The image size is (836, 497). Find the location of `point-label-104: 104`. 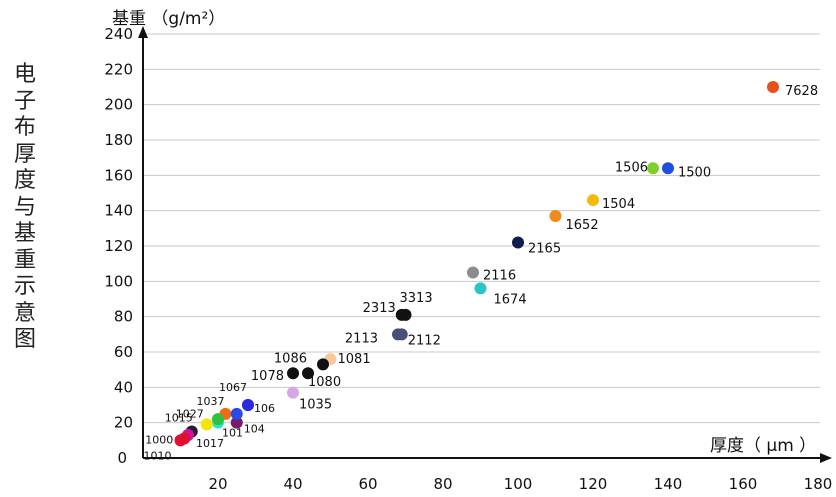

point-label-104: 104 is located at coordinates (254, 429).